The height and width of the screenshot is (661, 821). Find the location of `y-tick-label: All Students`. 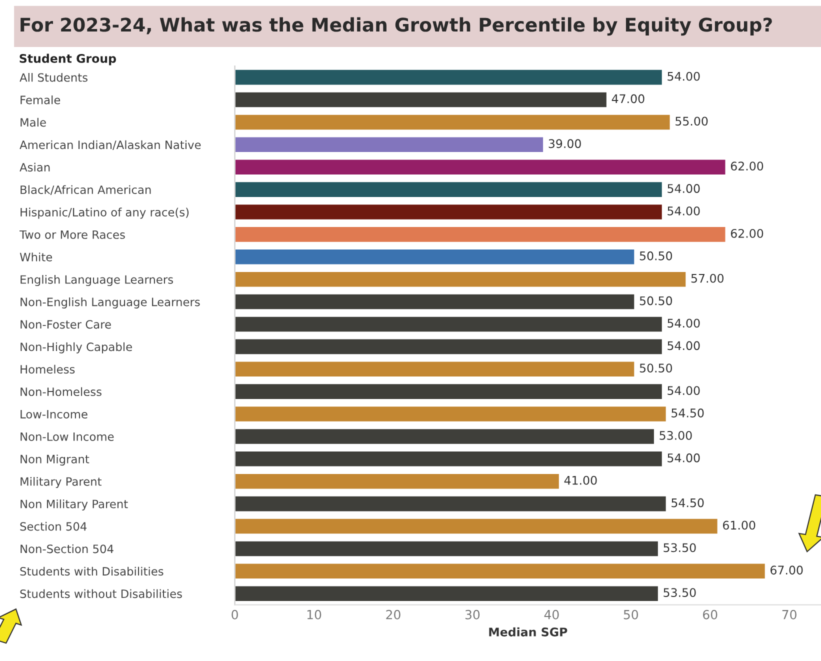

y-tick-label: All Students is located at coordinates (54, 77).